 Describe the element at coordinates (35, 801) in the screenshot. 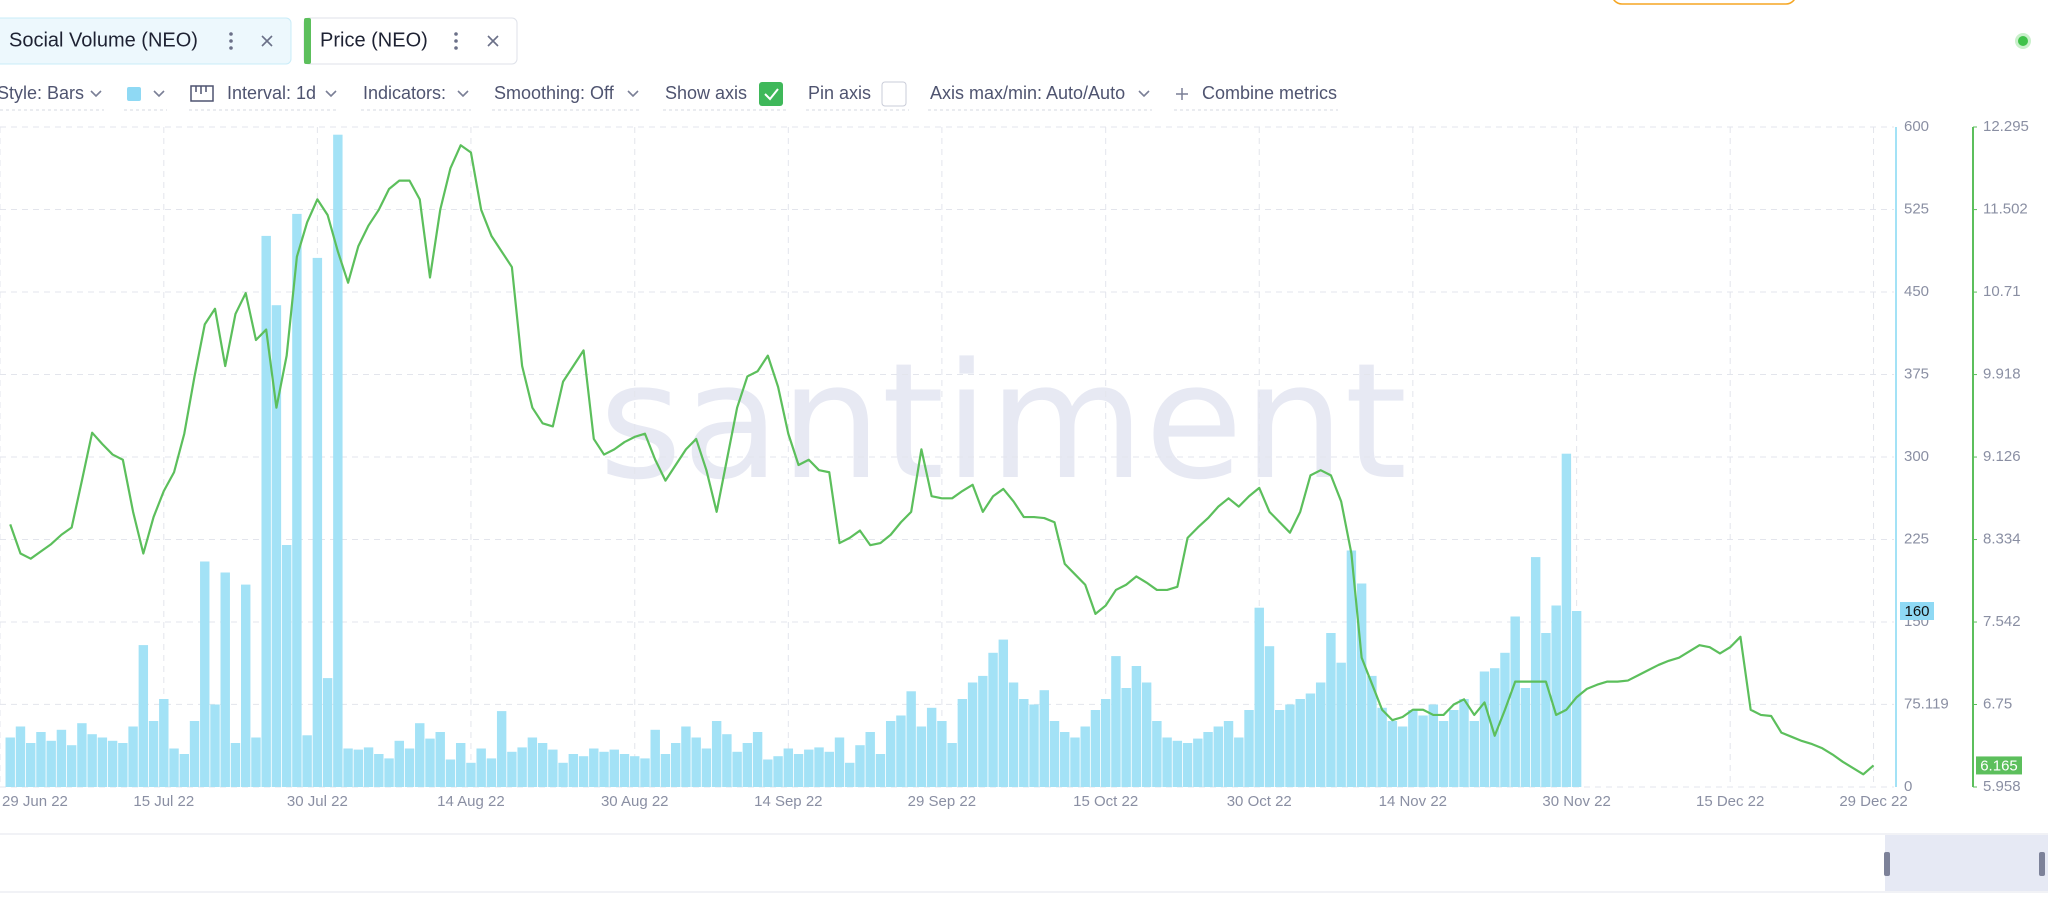

I see `x-tick-label: 29 Jun 22` at that location.